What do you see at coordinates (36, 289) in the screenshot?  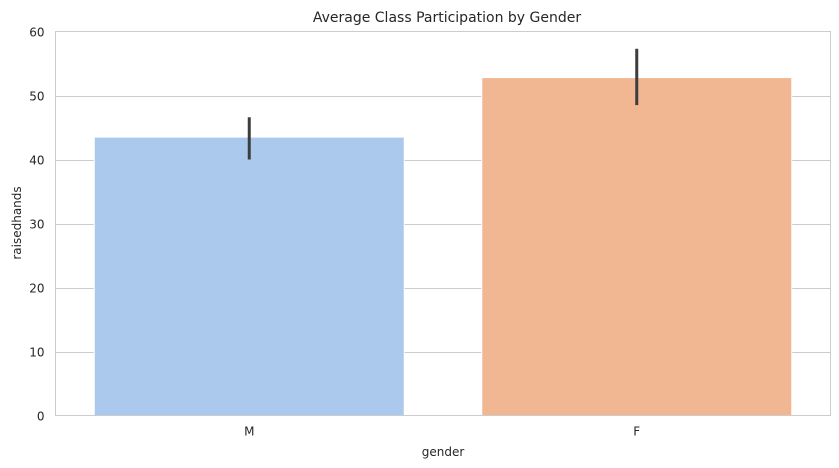 I see `y-tick-label: 20` at bounding box center [36, 289].